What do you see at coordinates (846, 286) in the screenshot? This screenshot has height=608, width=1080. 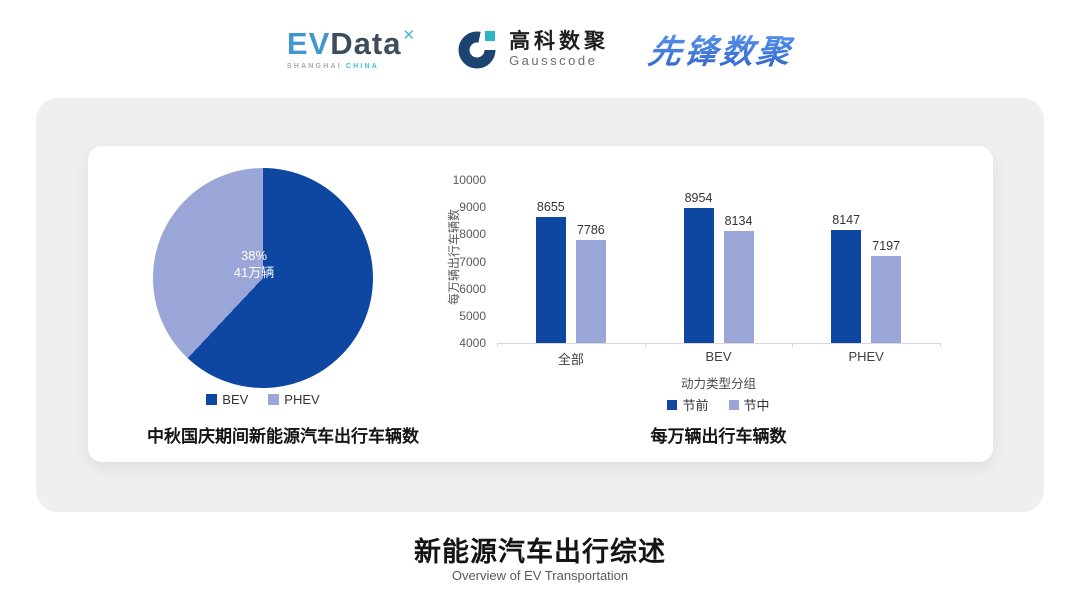 I see `bar-节前-PHEV` at bounding box center [846, 286].